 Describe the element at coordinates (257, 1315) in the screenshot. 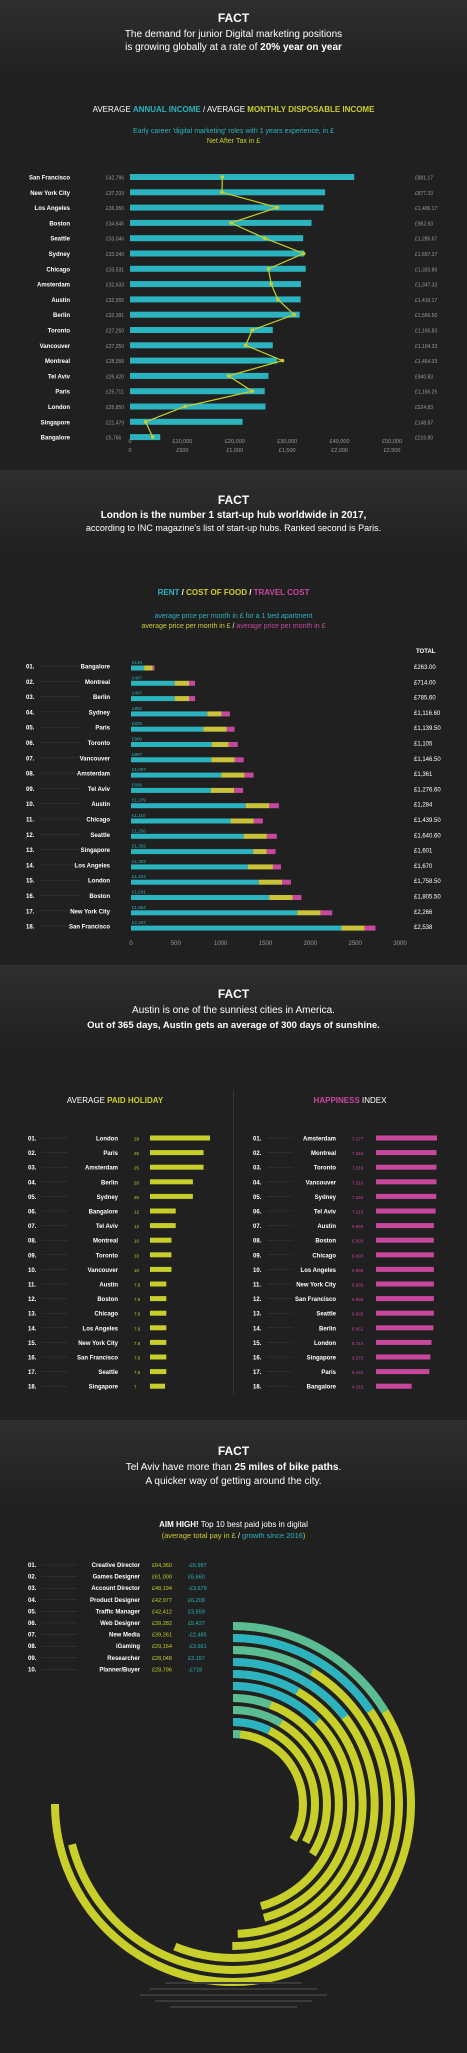

I see `happiness-rank: 13.` at that location.